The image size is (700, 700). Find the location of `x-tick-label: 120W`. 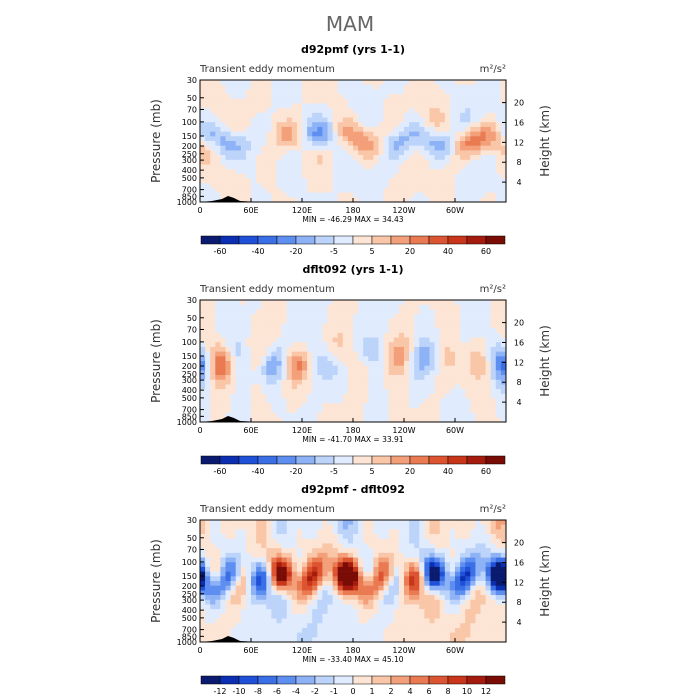

x-tick-label: 120W is located at coordinates (403, 430).